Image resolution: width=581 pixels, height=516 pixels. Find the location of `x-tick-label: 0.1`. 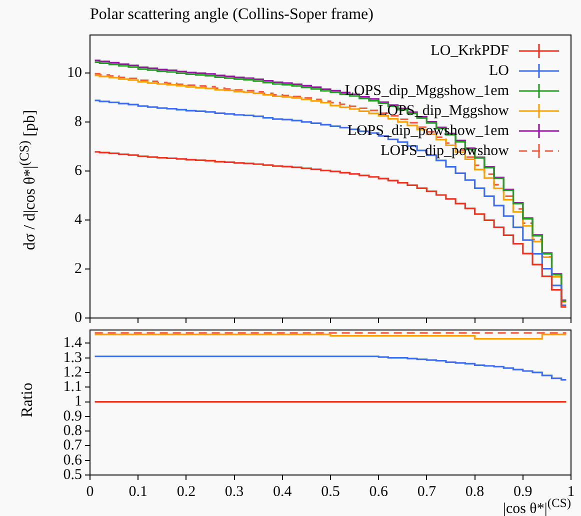

x-tick-label: 0.1 is located at coordinates (138, 492).